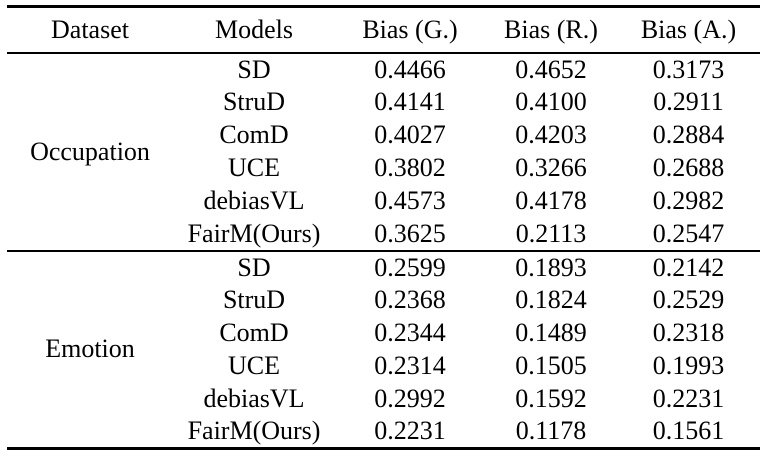 The height and width of the screenshot is (467, 768). I want to click on col-header-models: Models, so click(254, 30).